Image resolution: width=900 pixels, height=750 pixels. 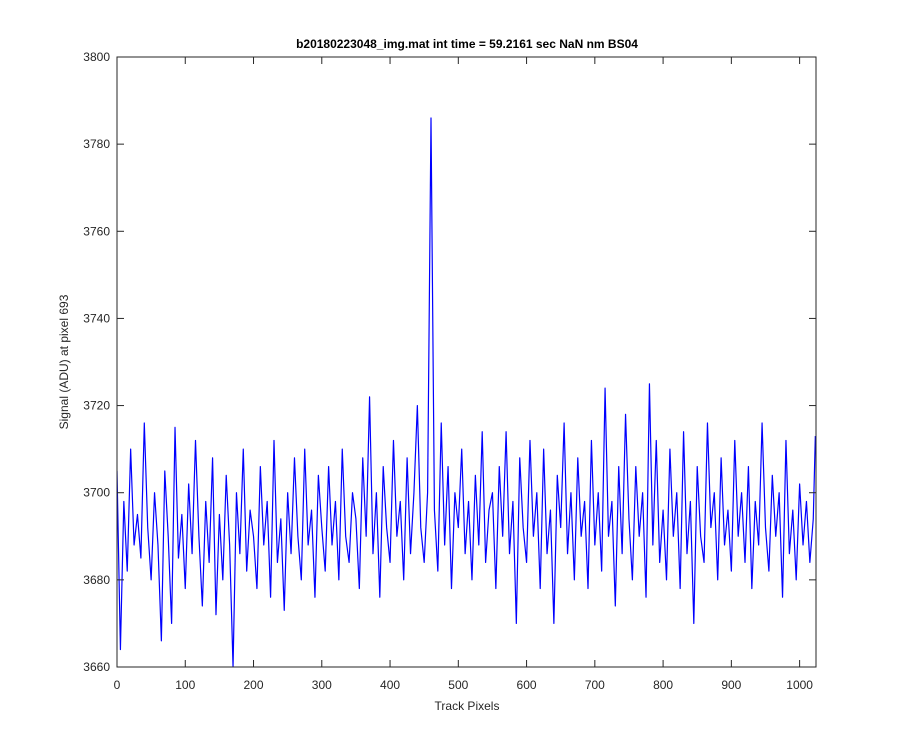 I want to click on y-tick-label: 3720, so click(x=96, y=406).